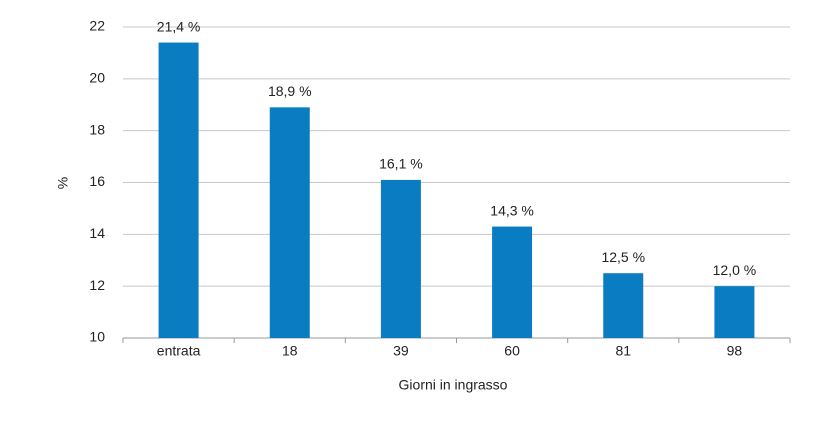  I want to click on x-tick-label: 98, so click(735, 351).